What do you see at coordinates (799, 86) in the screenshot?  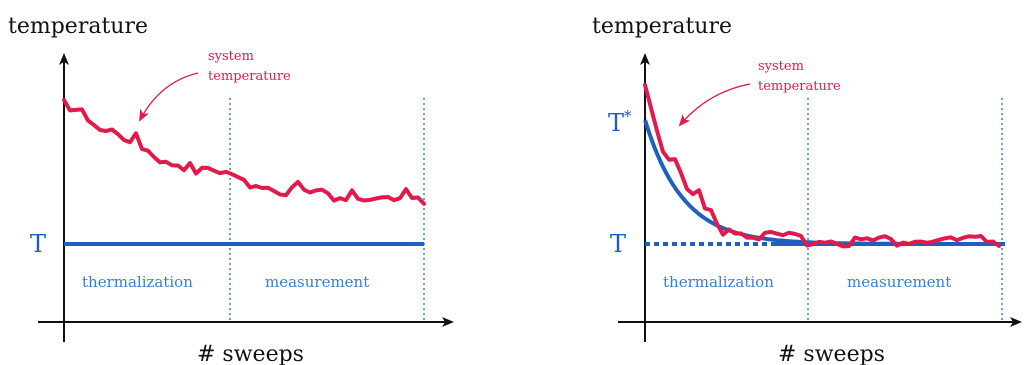 I see `right-annotation-line2: temperature` at bounding box center [799, 86].